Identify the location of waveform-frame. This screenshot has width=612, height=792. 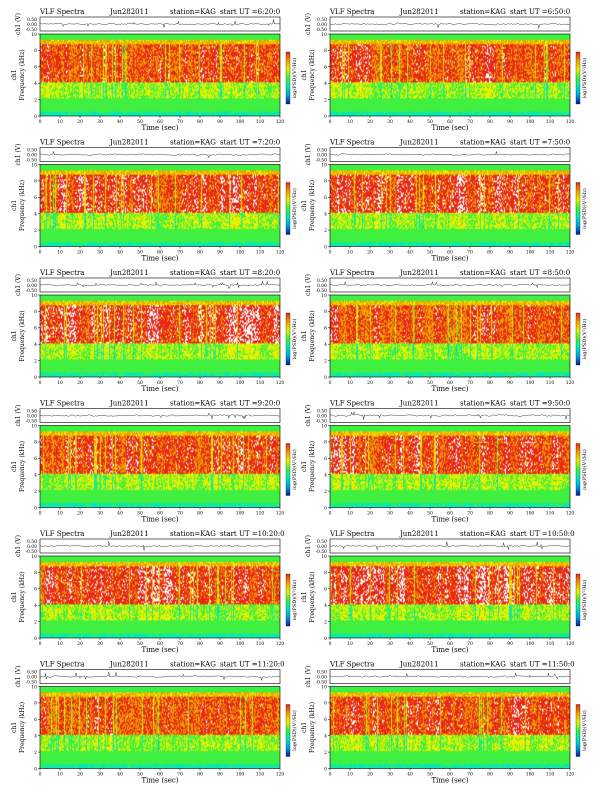
(160, 285).